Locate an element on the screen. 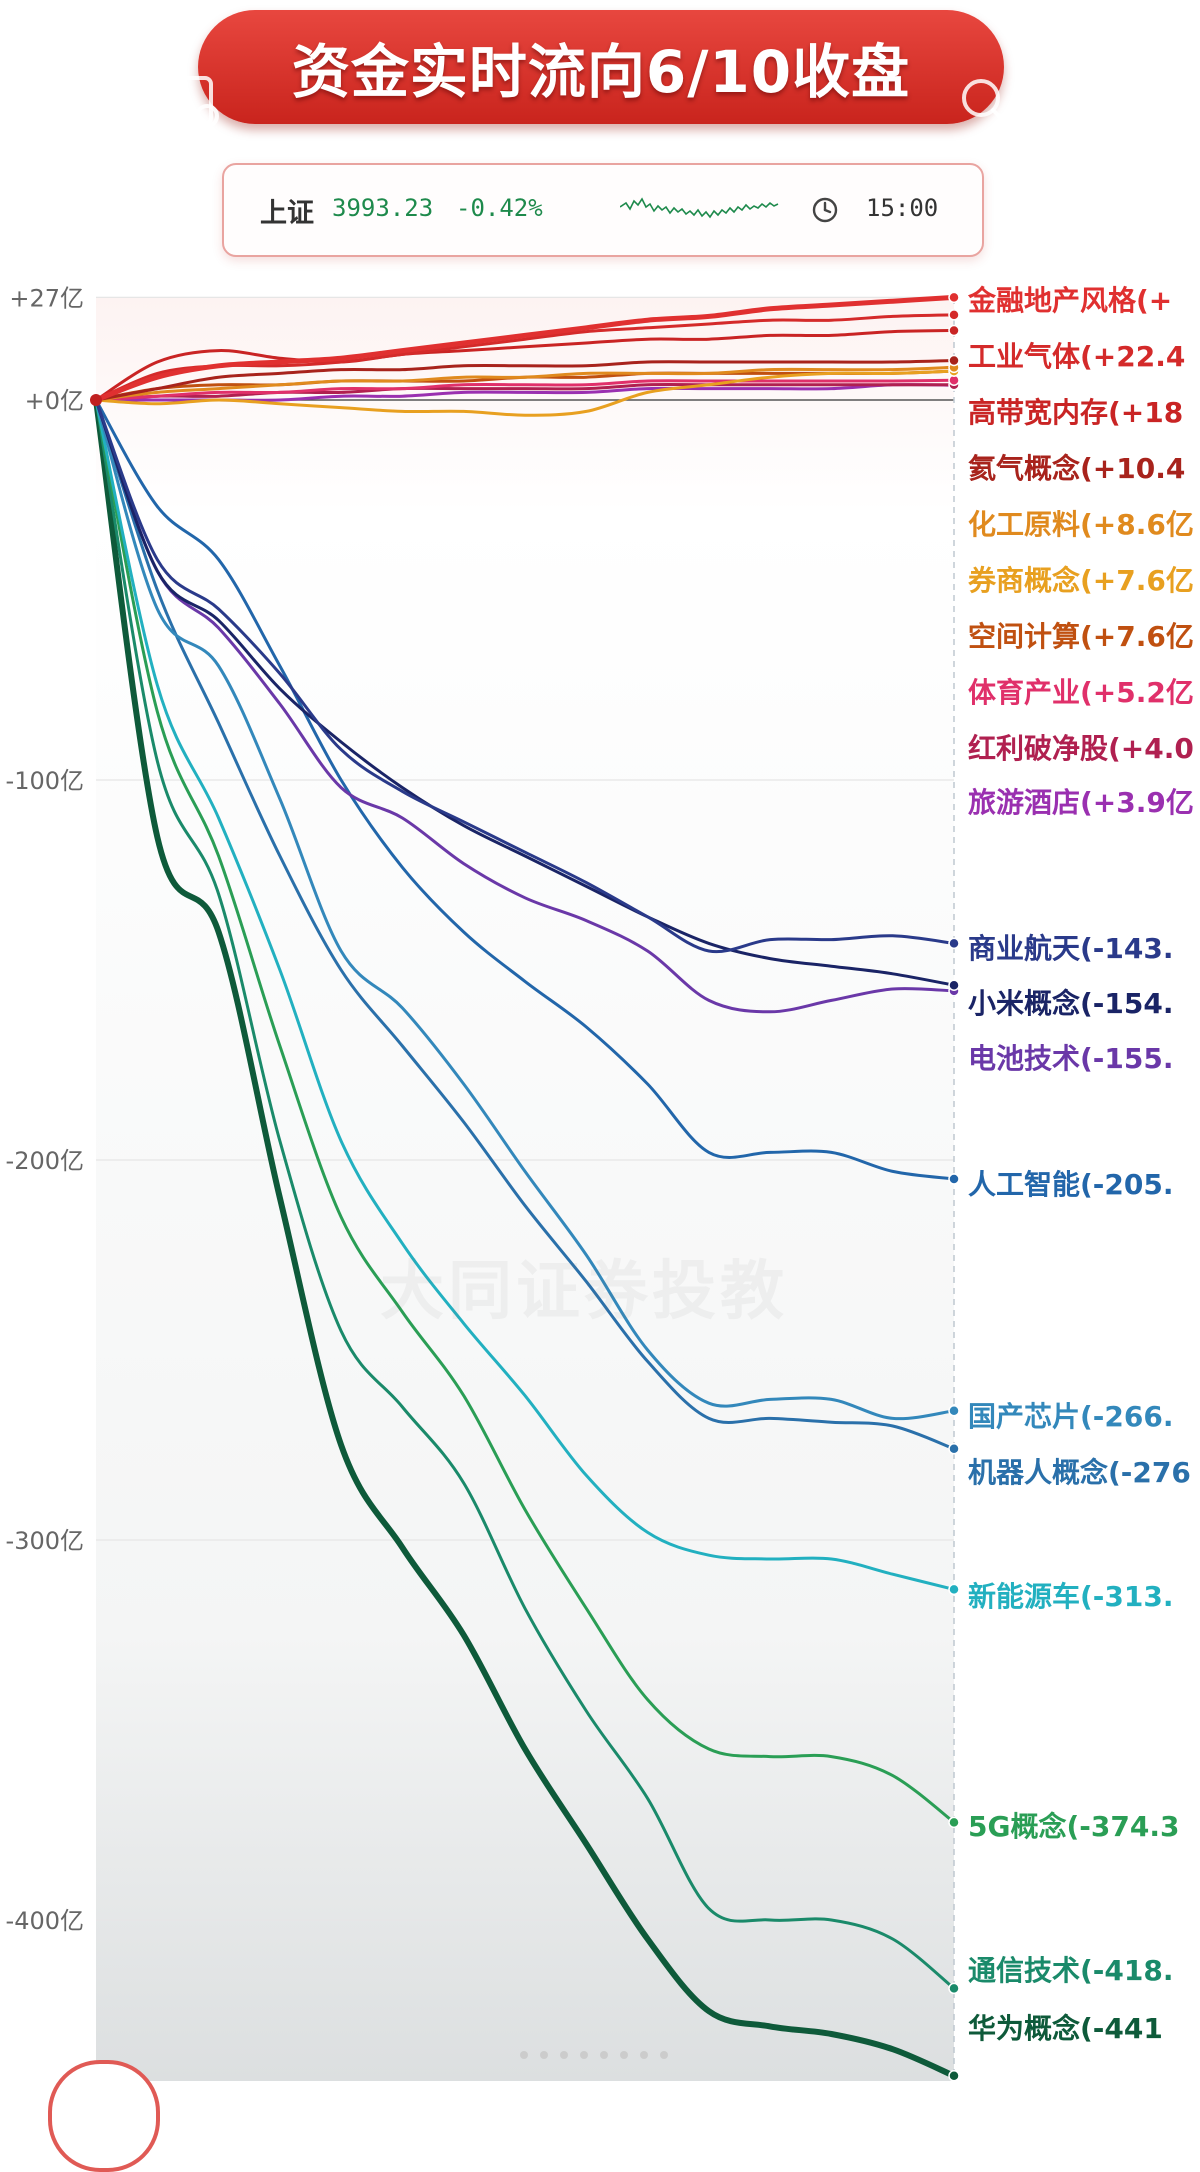 The image size is (1200, 2172). page-title: 资金实时流向6/10收盘 is located at coordinates (601, 72).